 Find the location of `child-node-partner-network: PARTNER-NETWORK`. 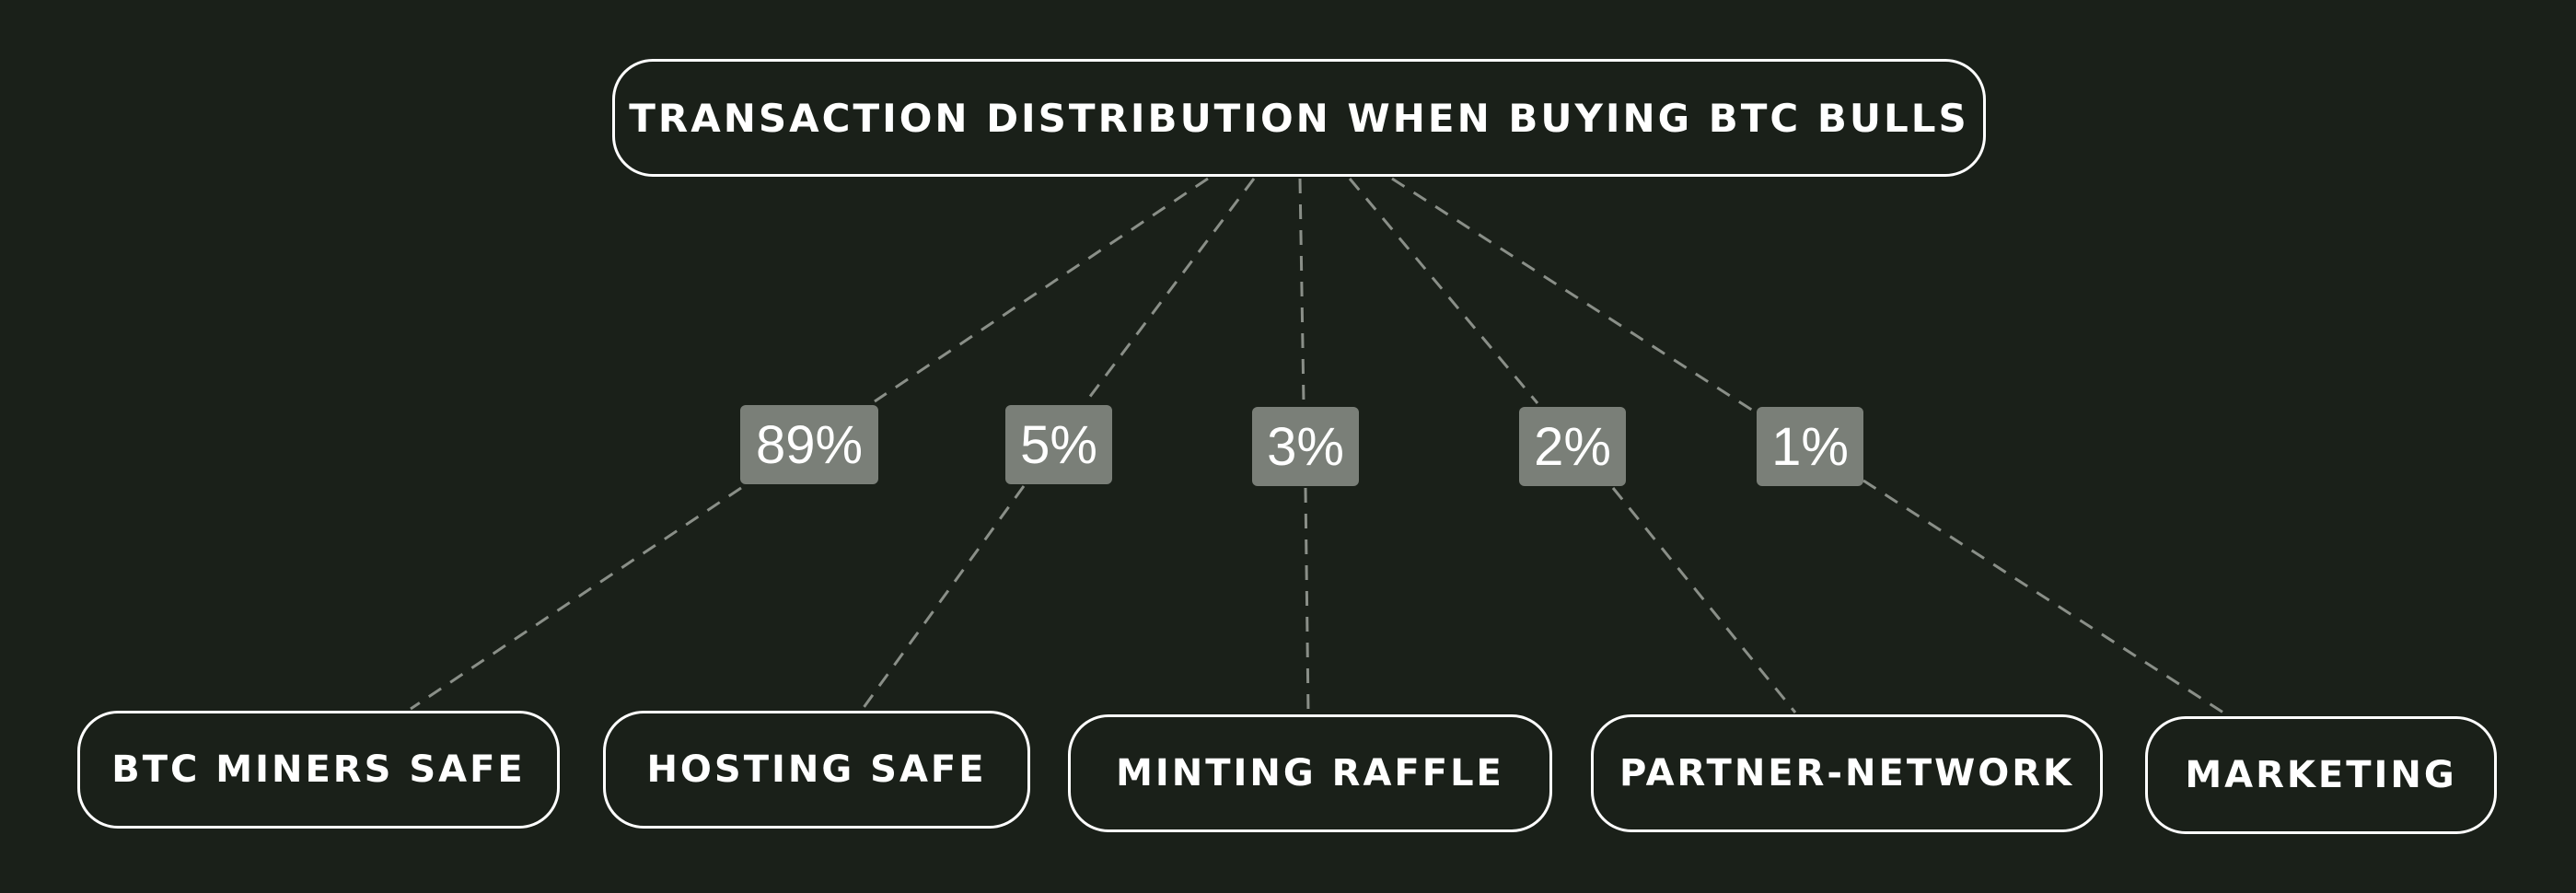

child-node-partner-network: PARTNER-NETWORK is located at coordinates (1847, 773).